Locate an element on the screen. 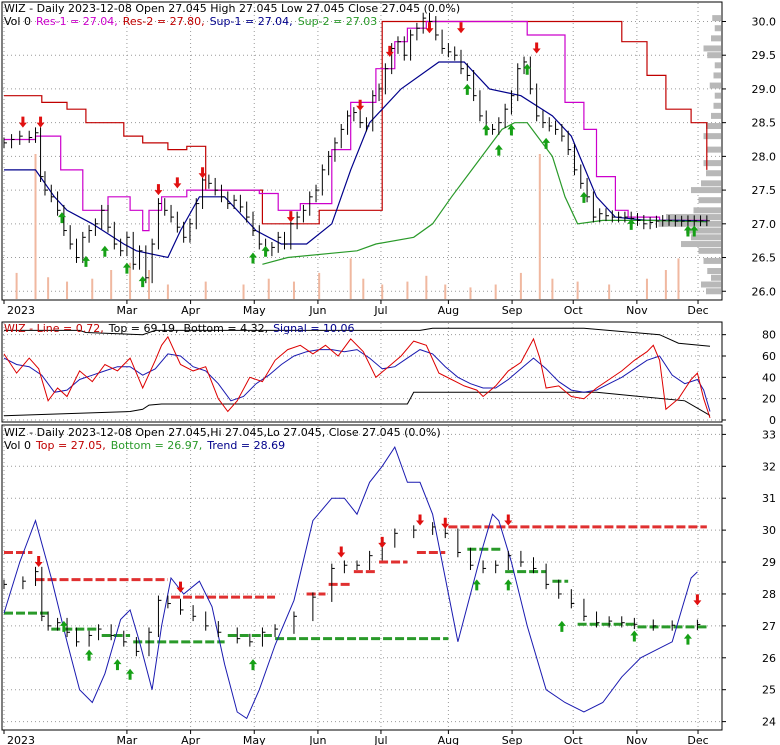 This screenshot has width=780, height=745. trend-y-tick-label: 30 is located at coordinates (769, 530).